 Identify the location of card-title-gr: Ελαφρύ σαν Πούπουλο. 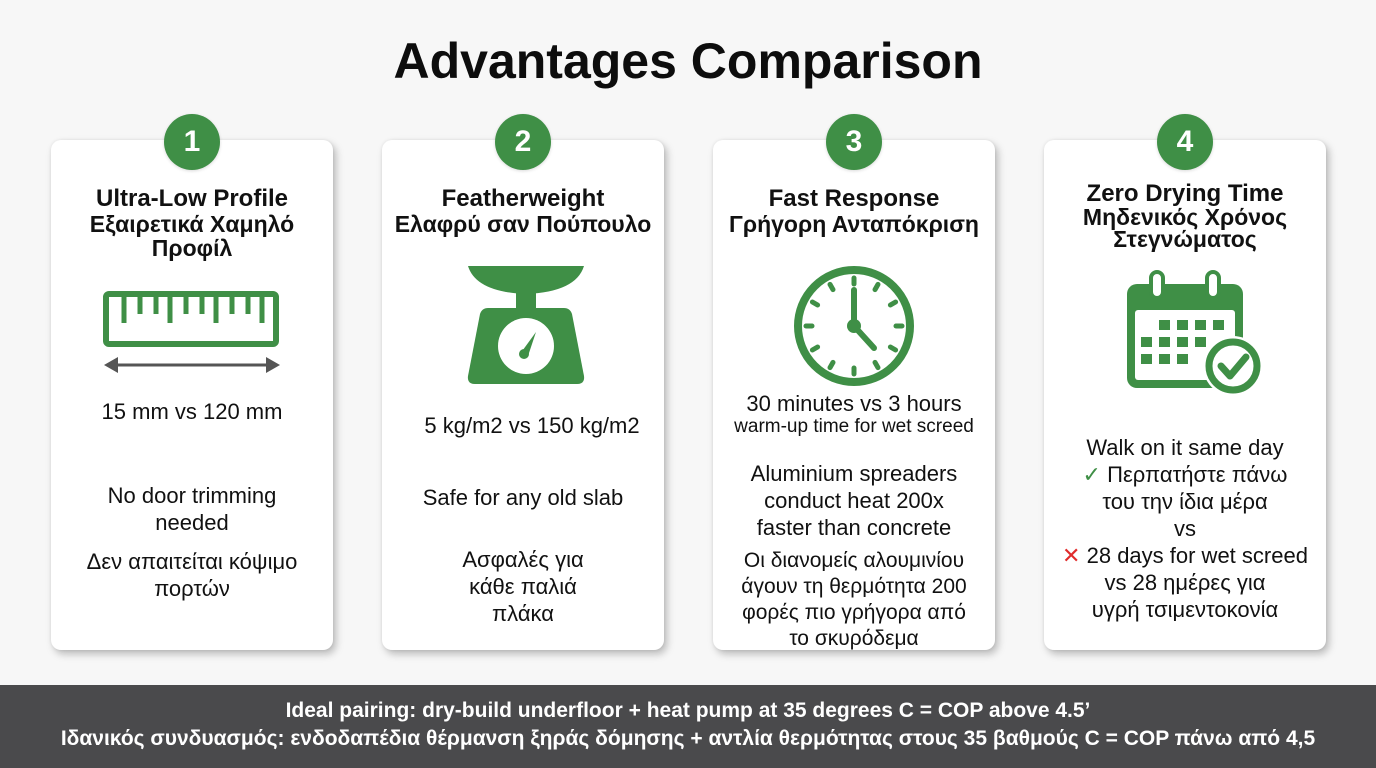
(523, 224).